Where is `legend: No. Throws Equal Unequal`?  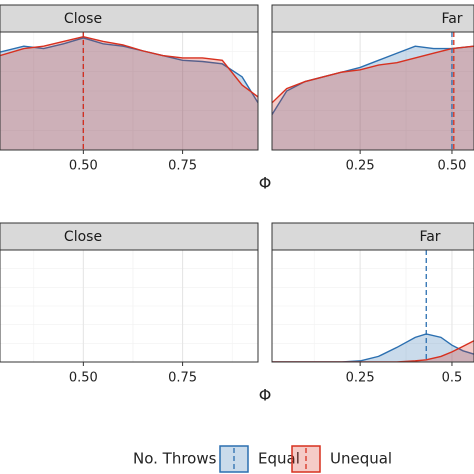 legend: No. Throws Equal Unequal is located at coordinates (262, 459).